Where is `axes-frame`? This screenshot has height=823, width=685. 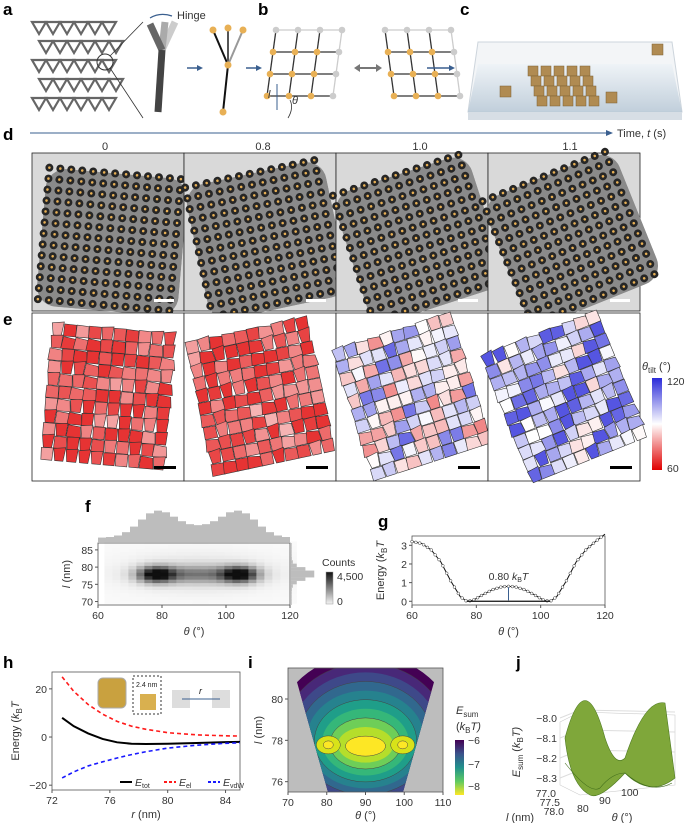 axes-frame is located at coordinates (146, 731).